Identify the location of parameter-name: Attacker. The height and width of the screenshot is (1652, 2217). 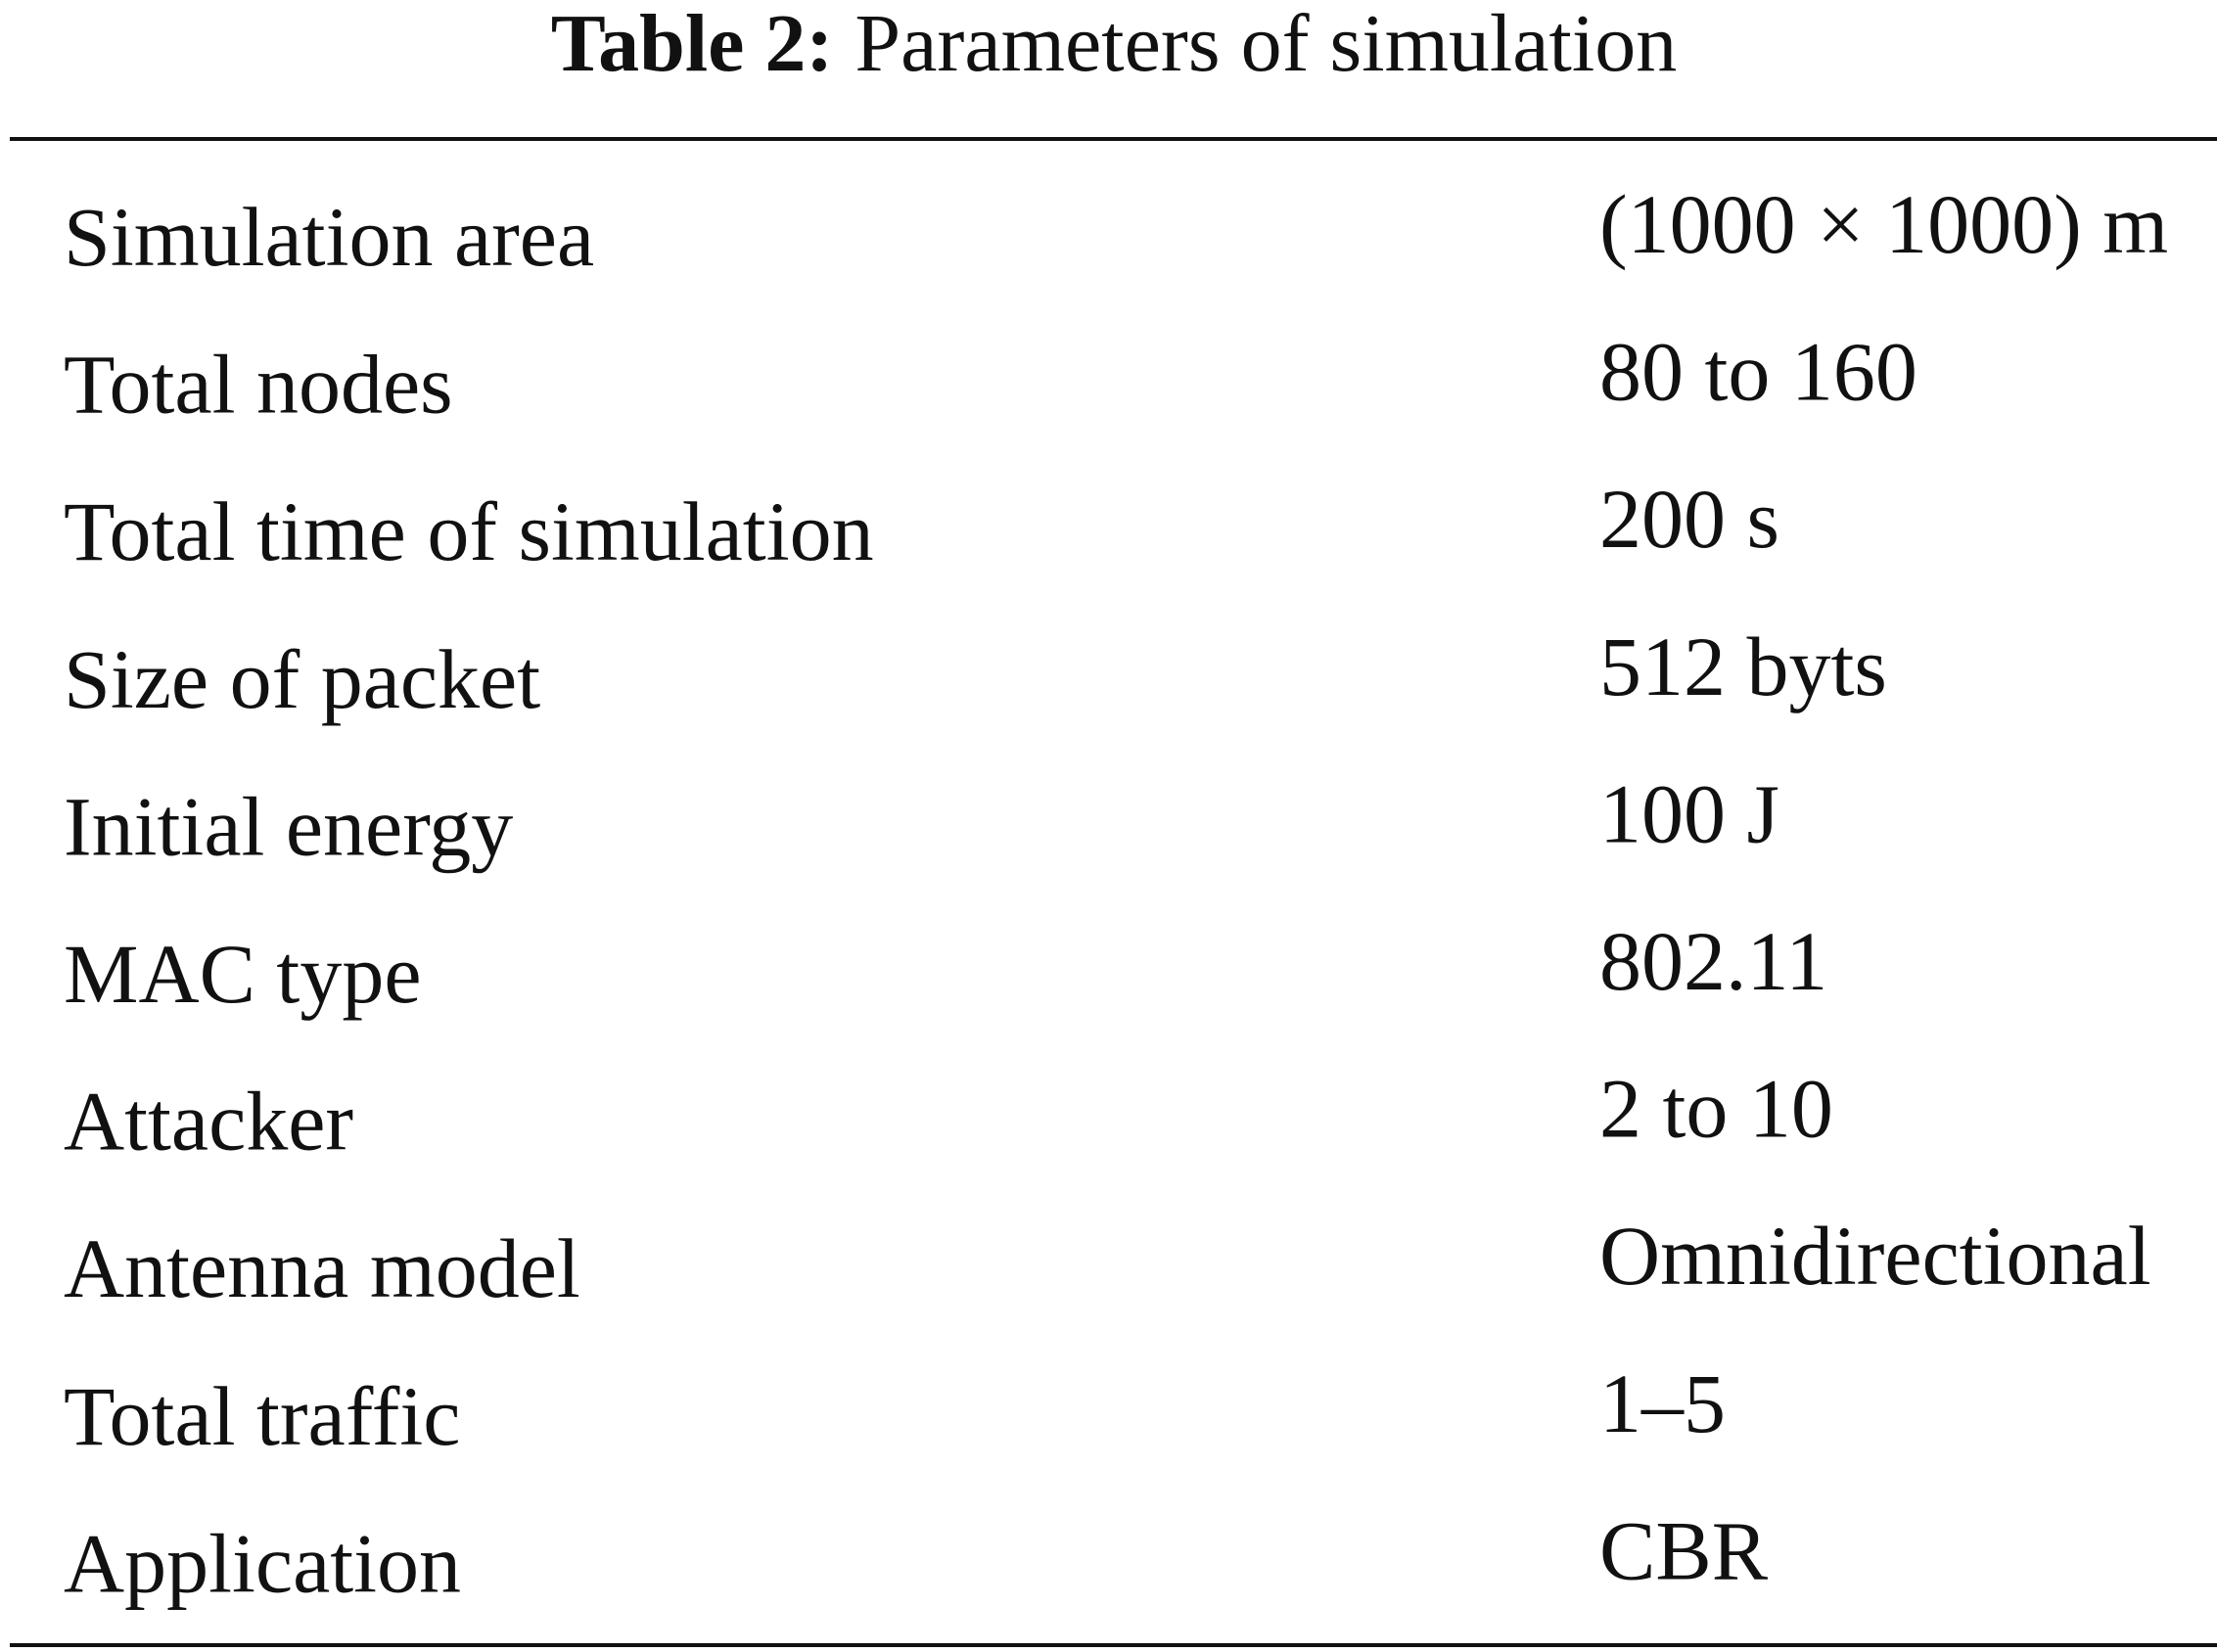
(208, 1122).